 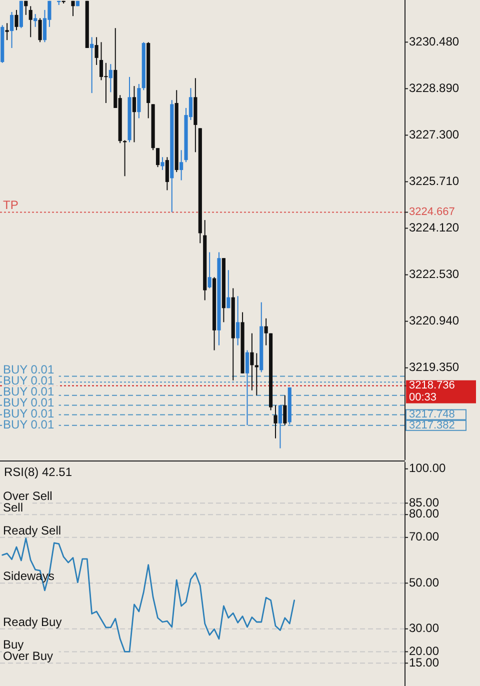 I want to click on ref-line-label: TP, so click(x=10, y=205).